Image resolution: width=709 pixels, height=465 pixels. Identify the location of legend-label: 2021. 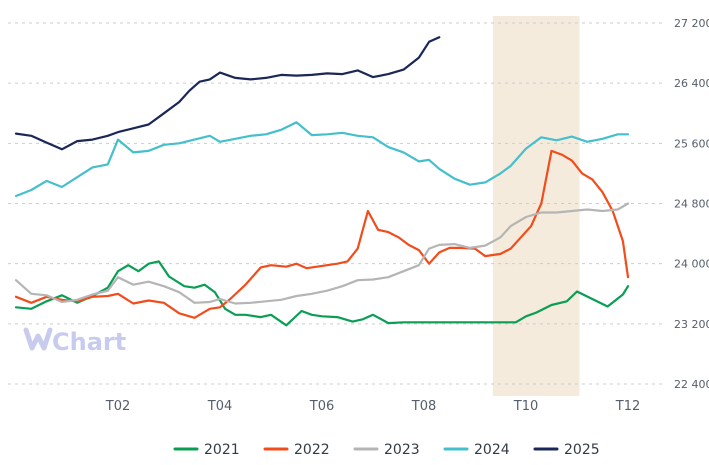
(222, 450).